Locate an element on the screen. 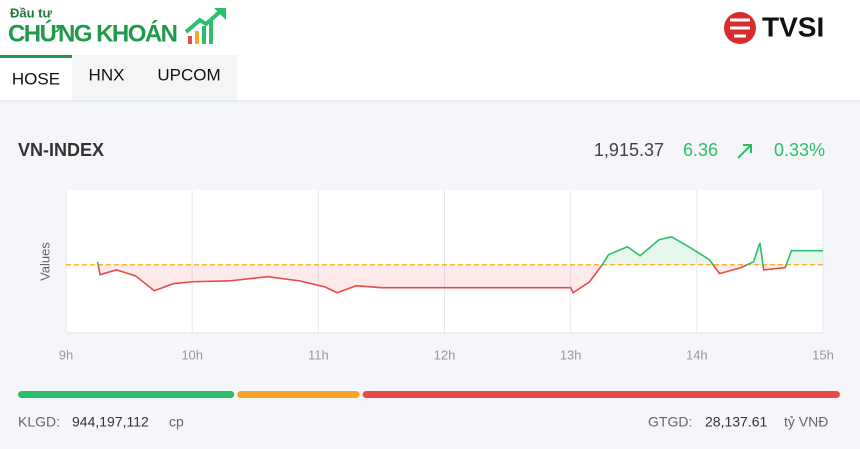 This screenshot has height=449, width=860. broker-logo-icon is located at coordinates (740, 28).